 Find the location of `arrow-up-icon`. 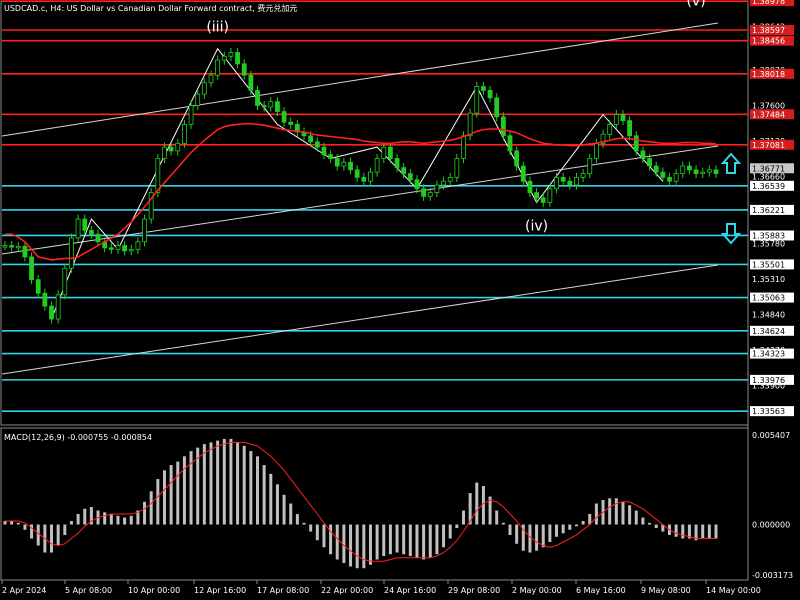

arrow-up-icon is located at coordinates (731, 163).